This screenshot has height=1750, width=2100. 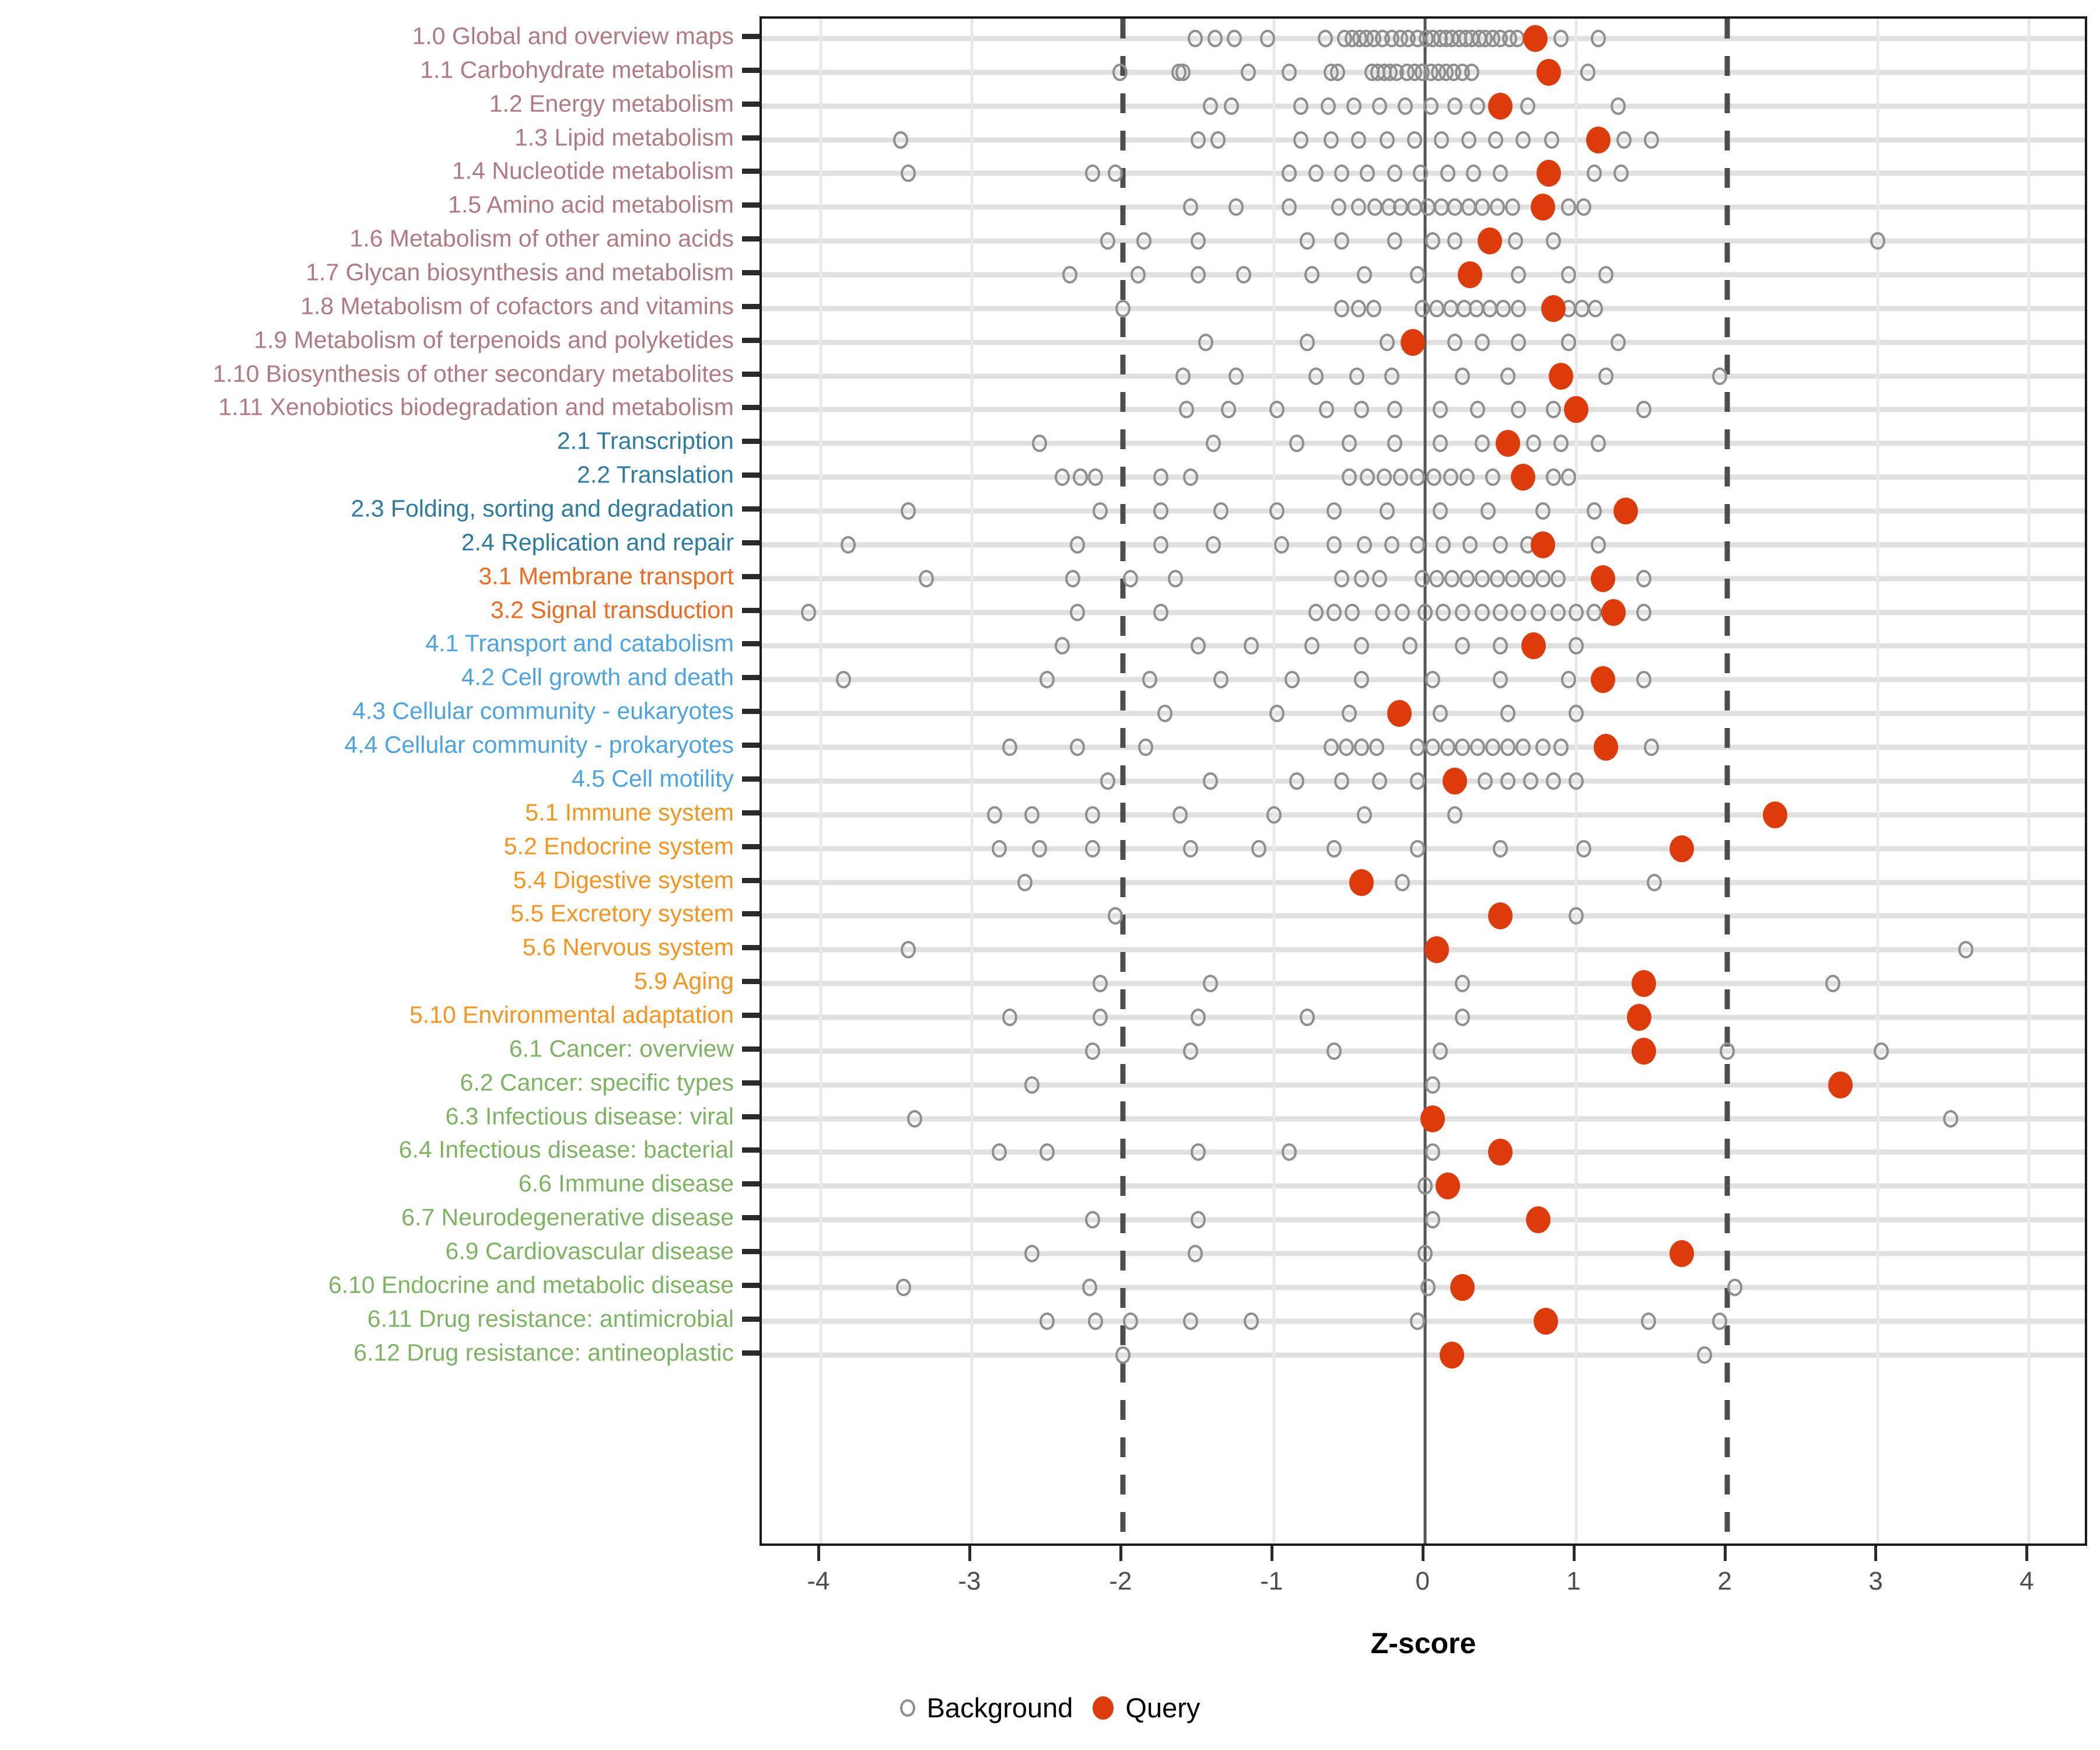 What do you see at coordinates (1727, 781) in the screenshot?
I see `threshold-reference-line` at bounding box center [1727, 781].